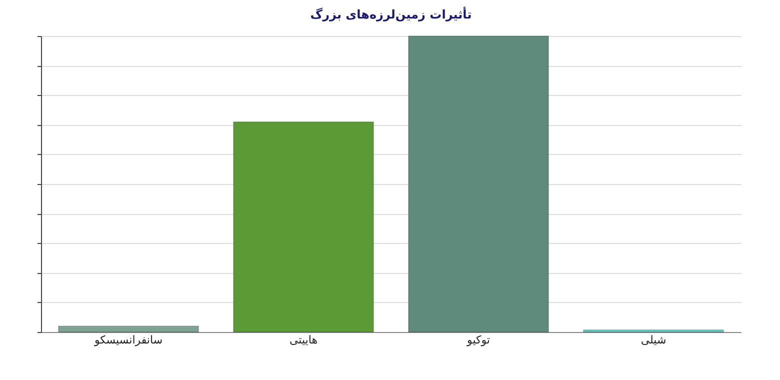  I want to click on x-tick-label: سانفرانسیسکو, so click(128, 340).